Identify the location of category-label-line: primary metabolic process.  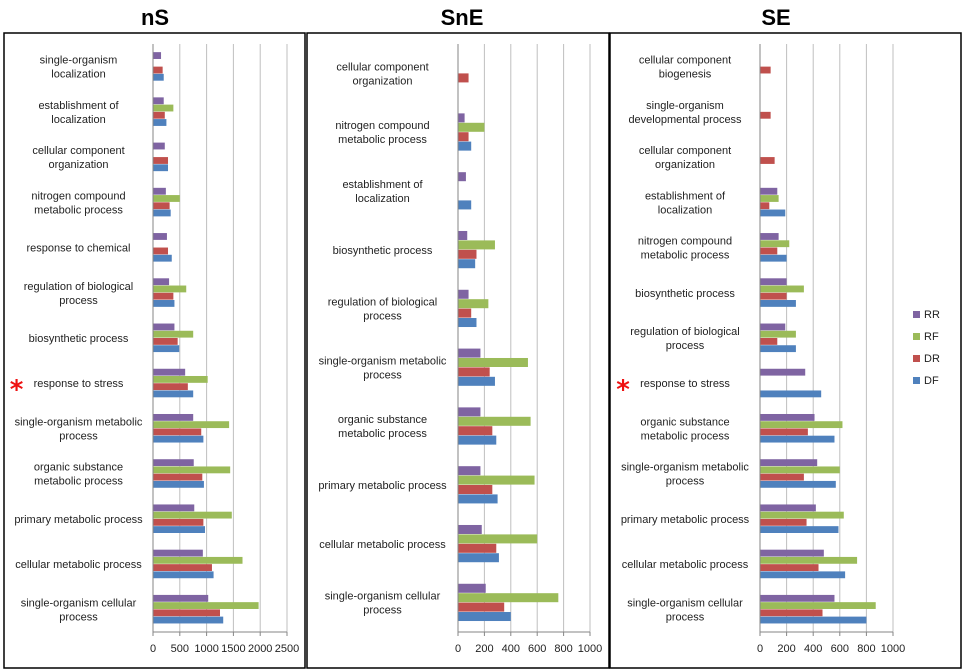
(78, 520).